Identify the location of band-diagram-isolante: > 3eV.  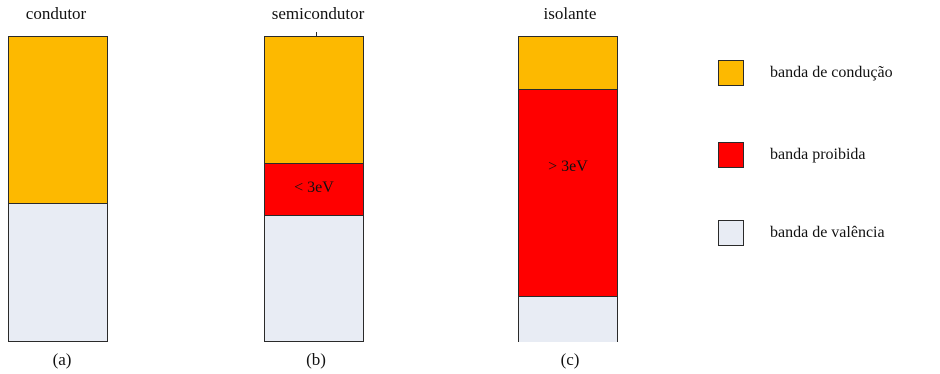
(570, 189).